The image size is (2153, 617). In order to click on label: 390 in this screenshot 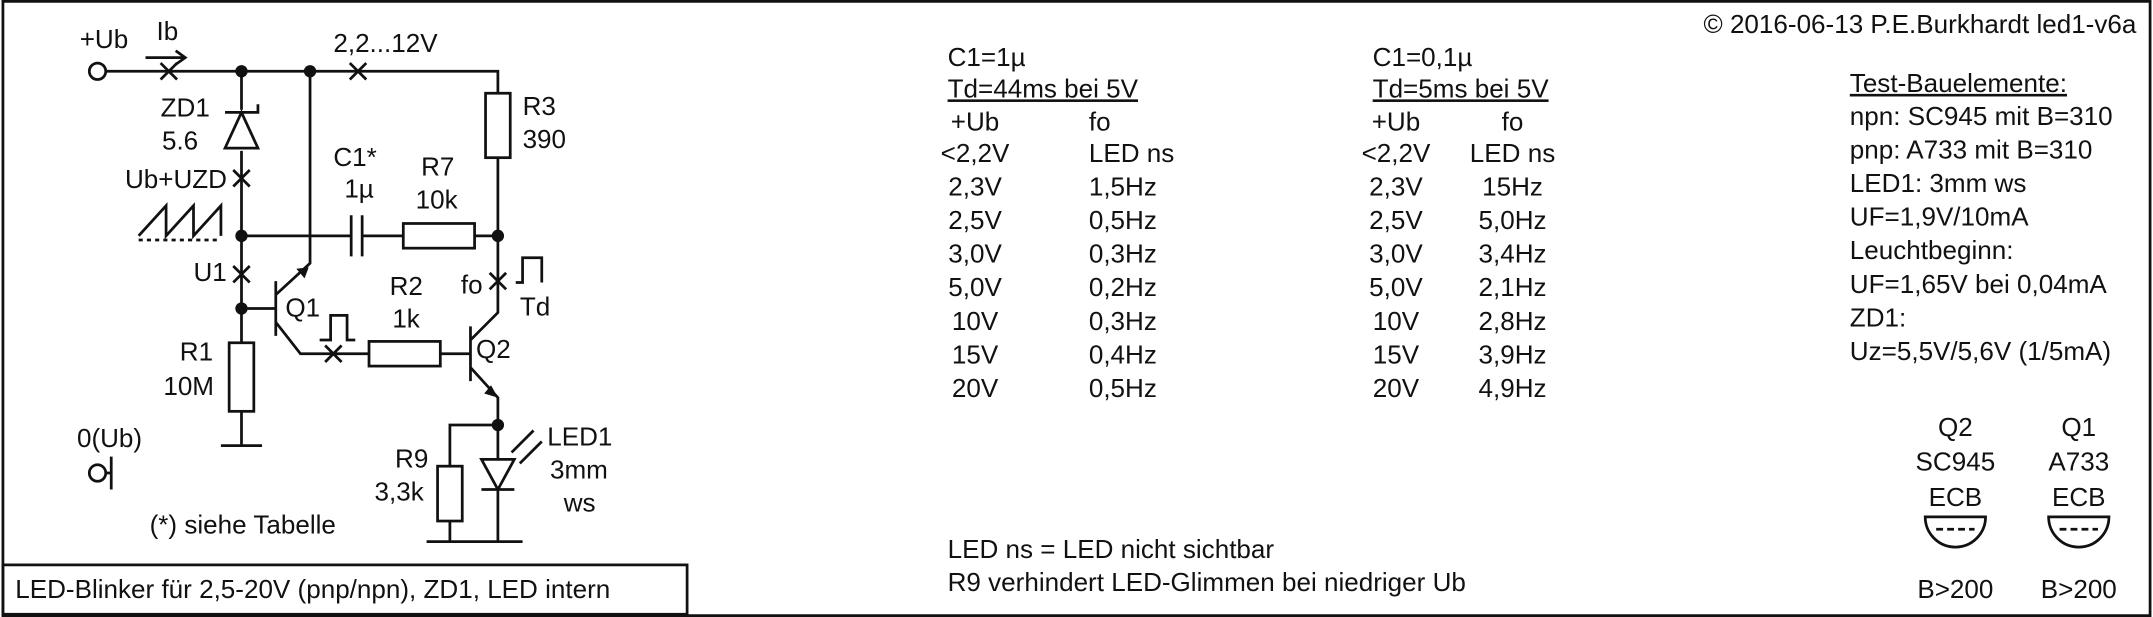, I will do `click(544, 139)`.